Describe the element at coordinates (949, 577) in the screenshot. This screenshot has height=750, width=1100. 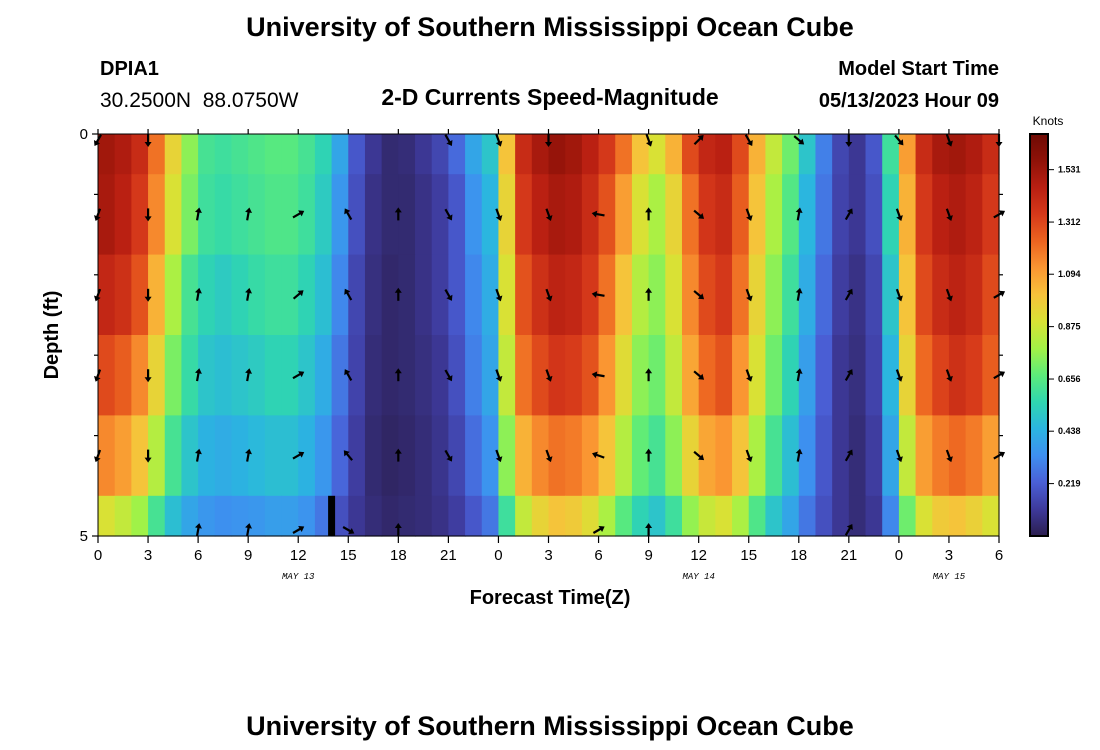
I see `date-label: MAY 15` at that location.